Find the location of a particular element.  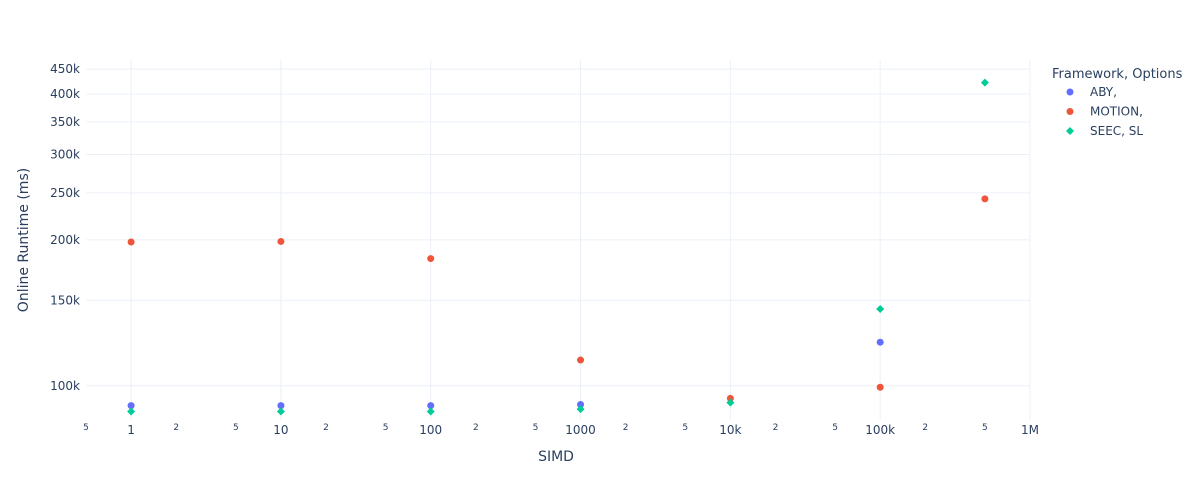

x-tick-label: 1M is located at coordinates (1030, 430).